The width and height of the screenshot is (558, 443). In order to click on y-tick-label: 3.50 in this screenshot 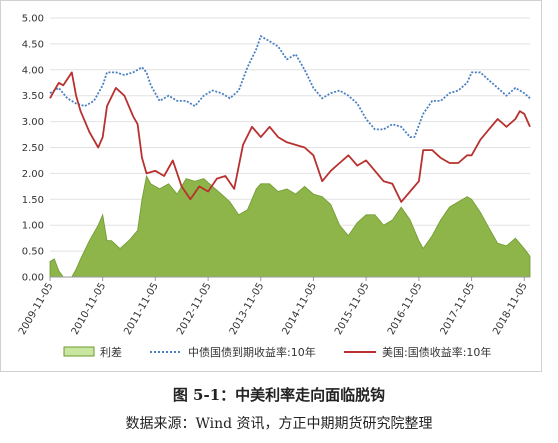, I will do `click(33, 96)`.